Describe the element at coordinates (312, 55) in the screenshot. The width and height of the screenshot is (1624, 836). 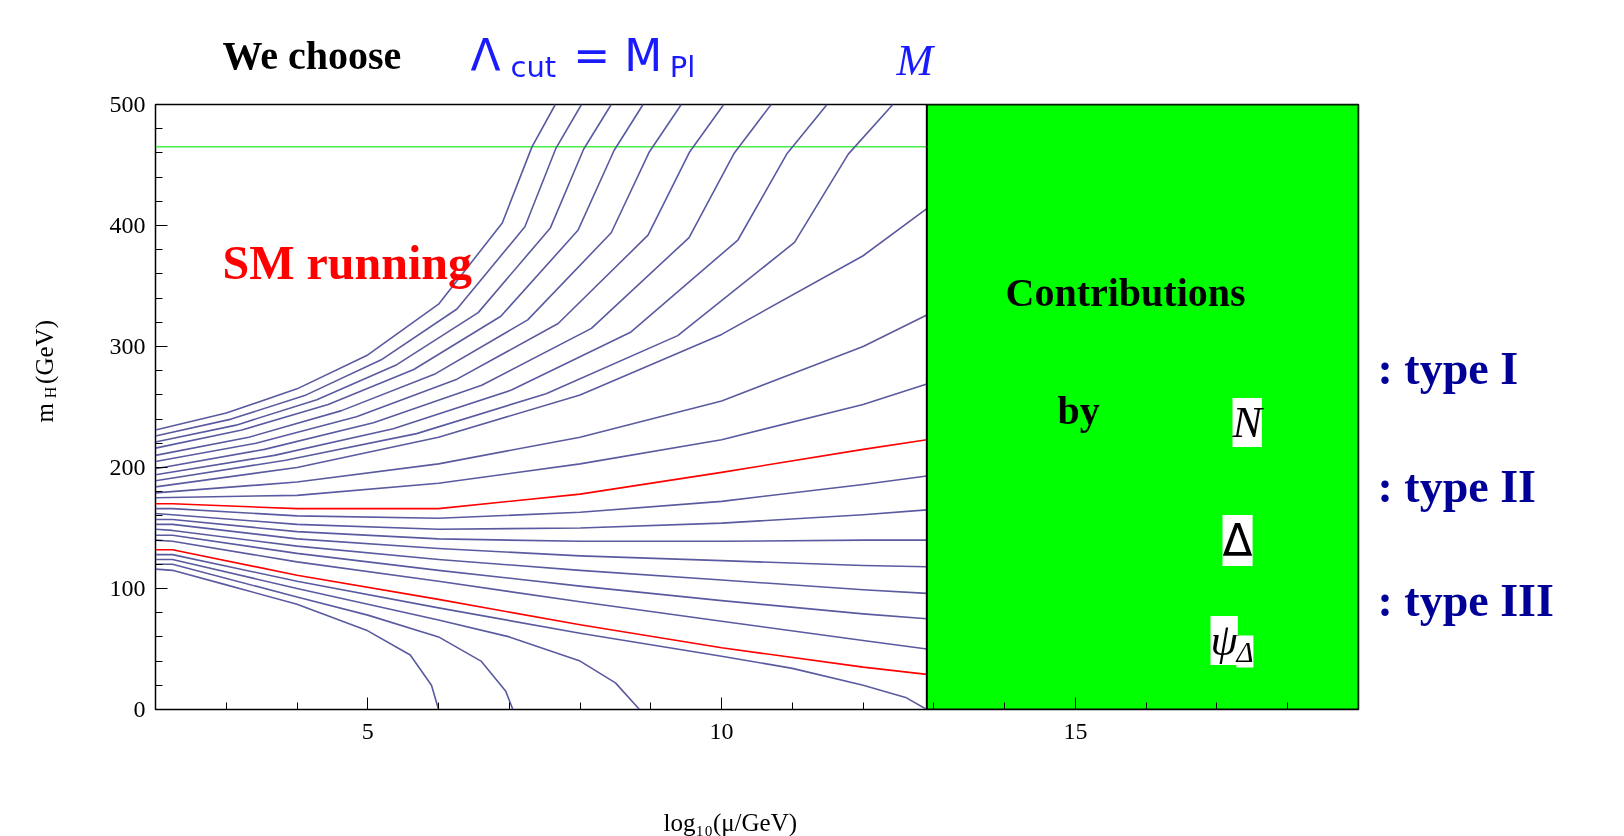
I see `chart-title: We choose` at that location.